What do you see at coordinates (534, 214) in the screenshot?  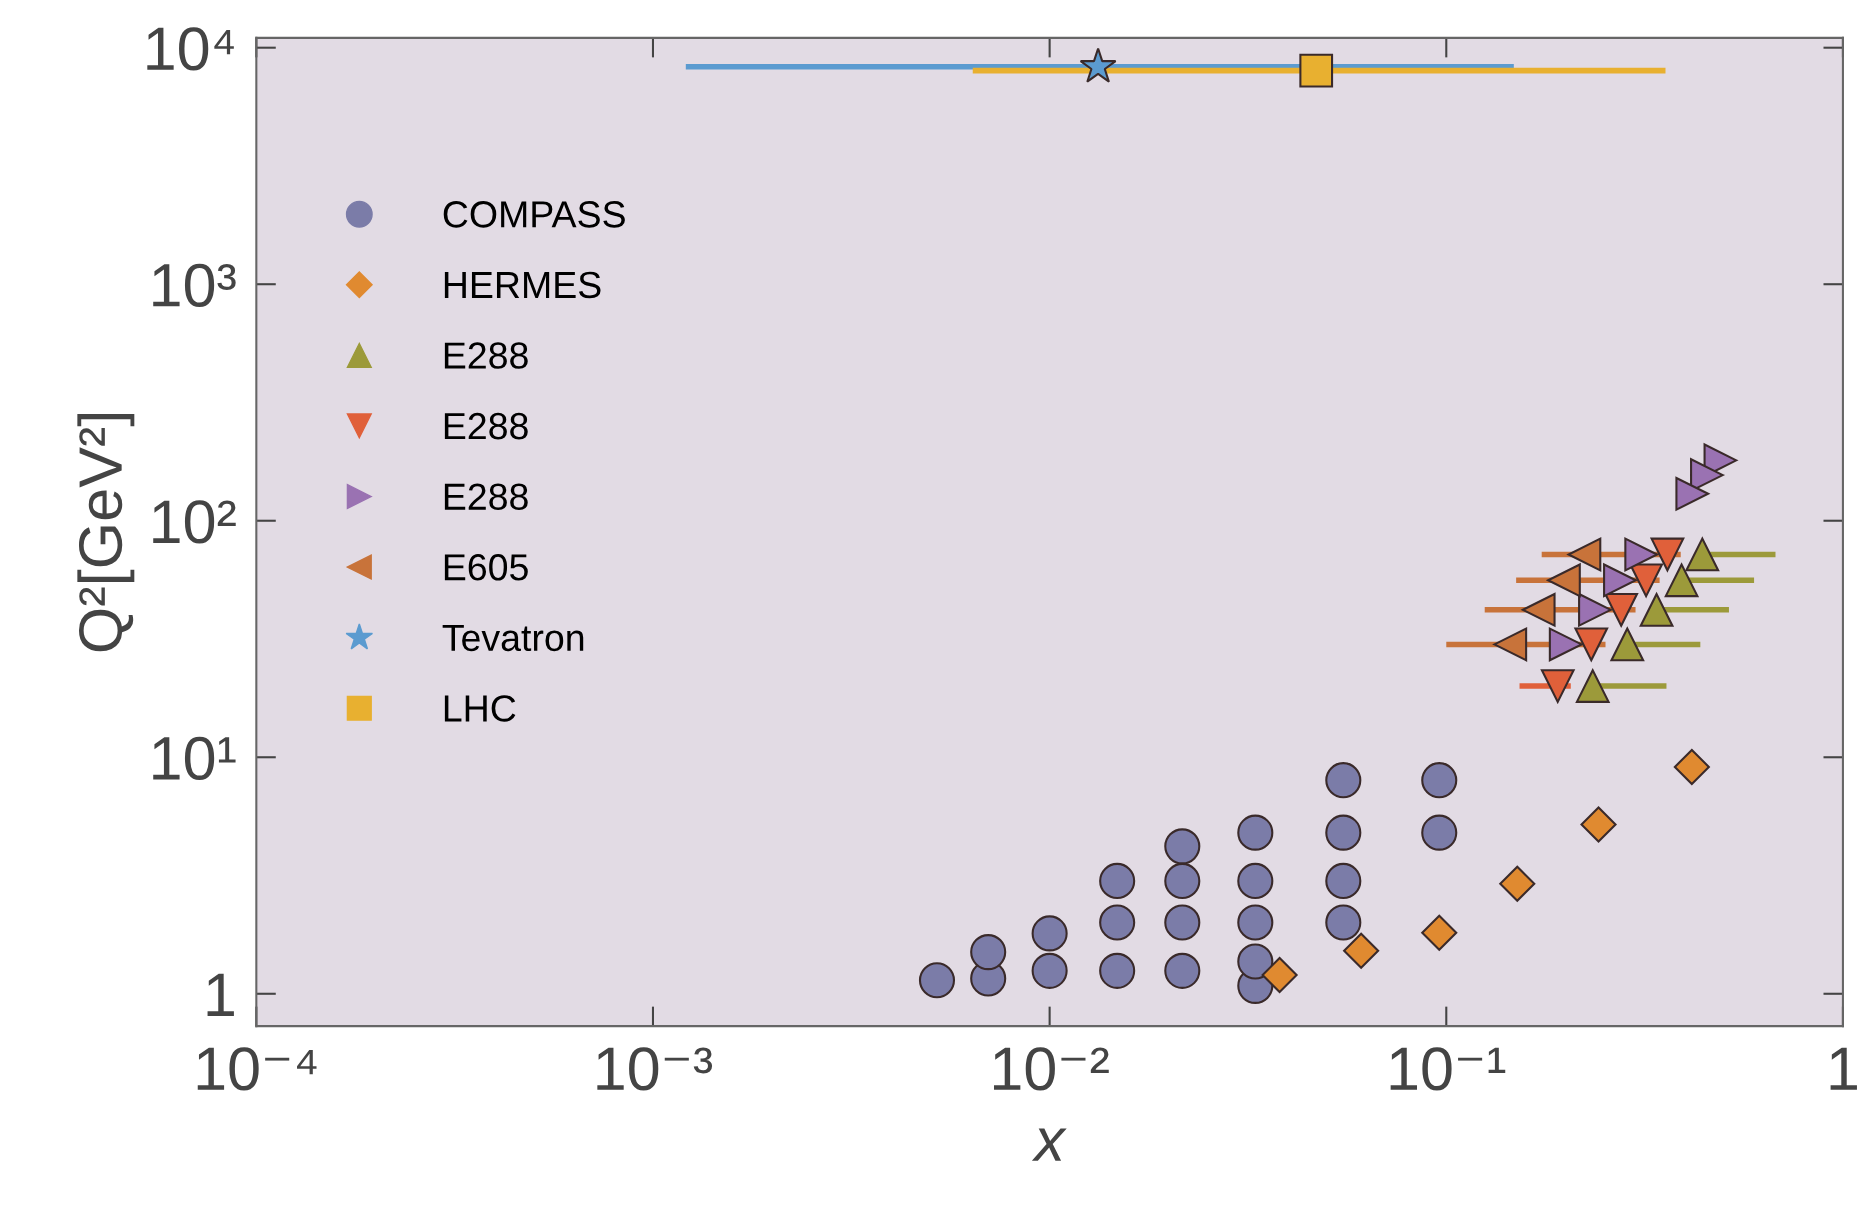 I see `legend-label: COMPASS` at bounding box center [534, 214].